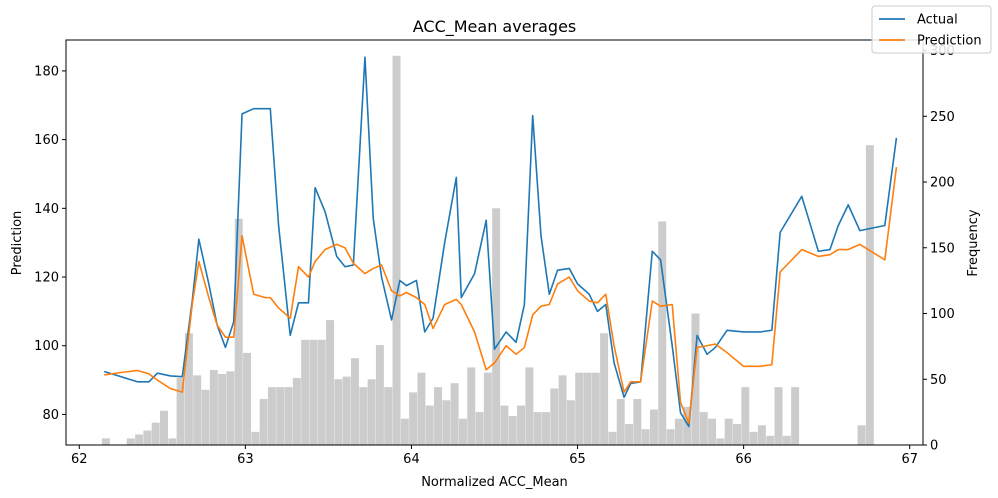 The width and height of the screenshot is (998, 498). I want to click on y-tick-label: 180, so click(46, 71).